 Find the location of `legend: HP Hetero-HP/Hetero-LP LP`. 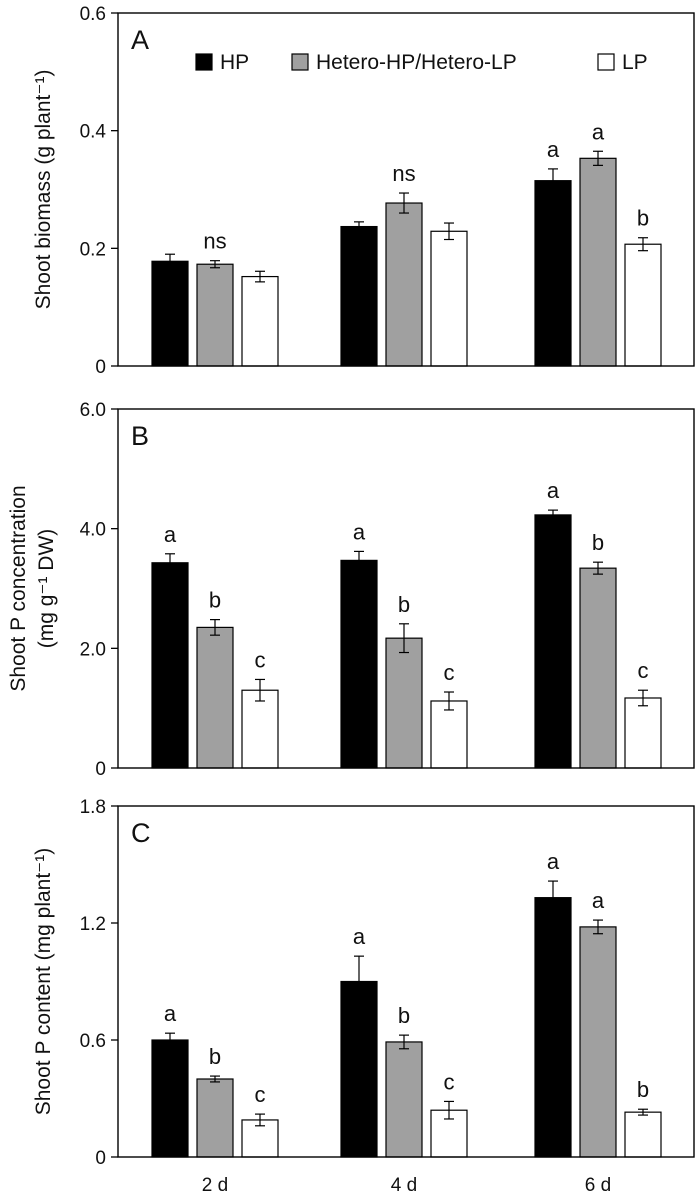

legend: HP Hetero-HP/Hetero-LP LP is located at coordinates (421, 62).